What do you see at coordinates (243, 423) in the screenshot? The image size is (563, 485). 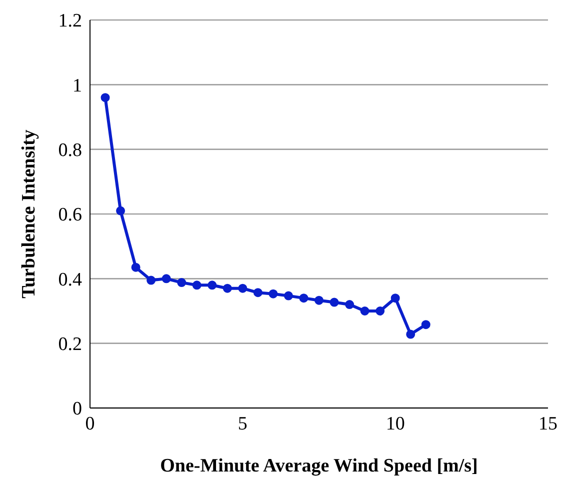 I see `x-tick-label: 5` at bounding box center [243, 423].